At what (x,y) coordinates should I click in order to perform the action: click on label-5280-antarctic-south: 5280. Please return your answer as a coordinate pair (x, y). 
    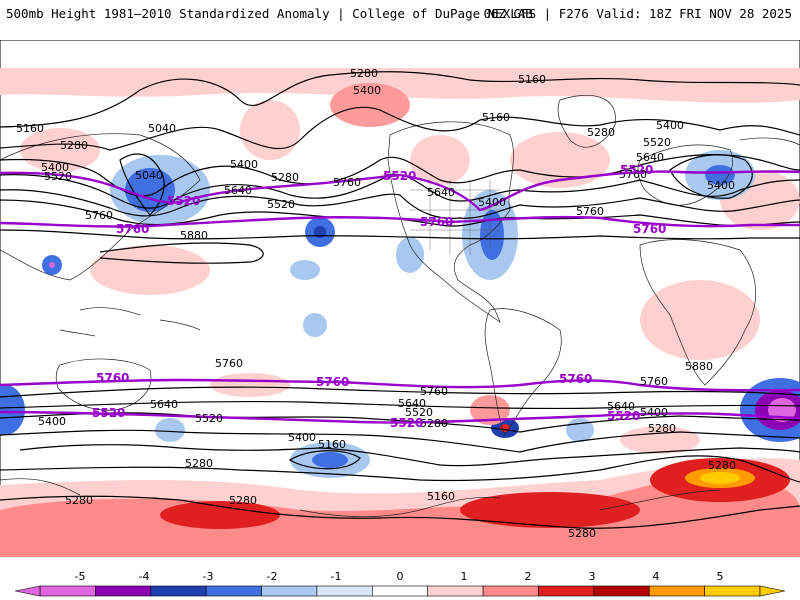
    Looking at the image, I should click on (582, 533).